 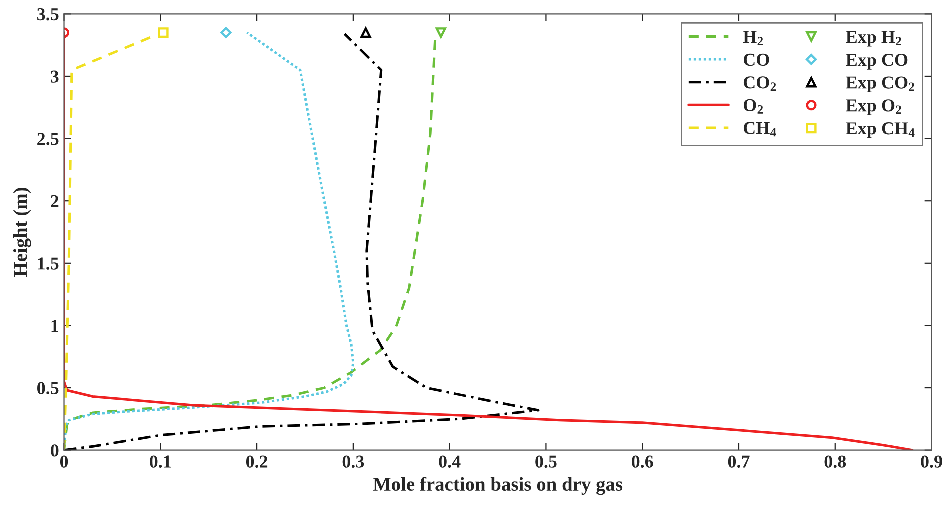 What do you see at coordinates (498, 486) in the screenshot?
I see `x-axis-title: Mole fraction basis on dry gas` at bounding box center [498, 486].